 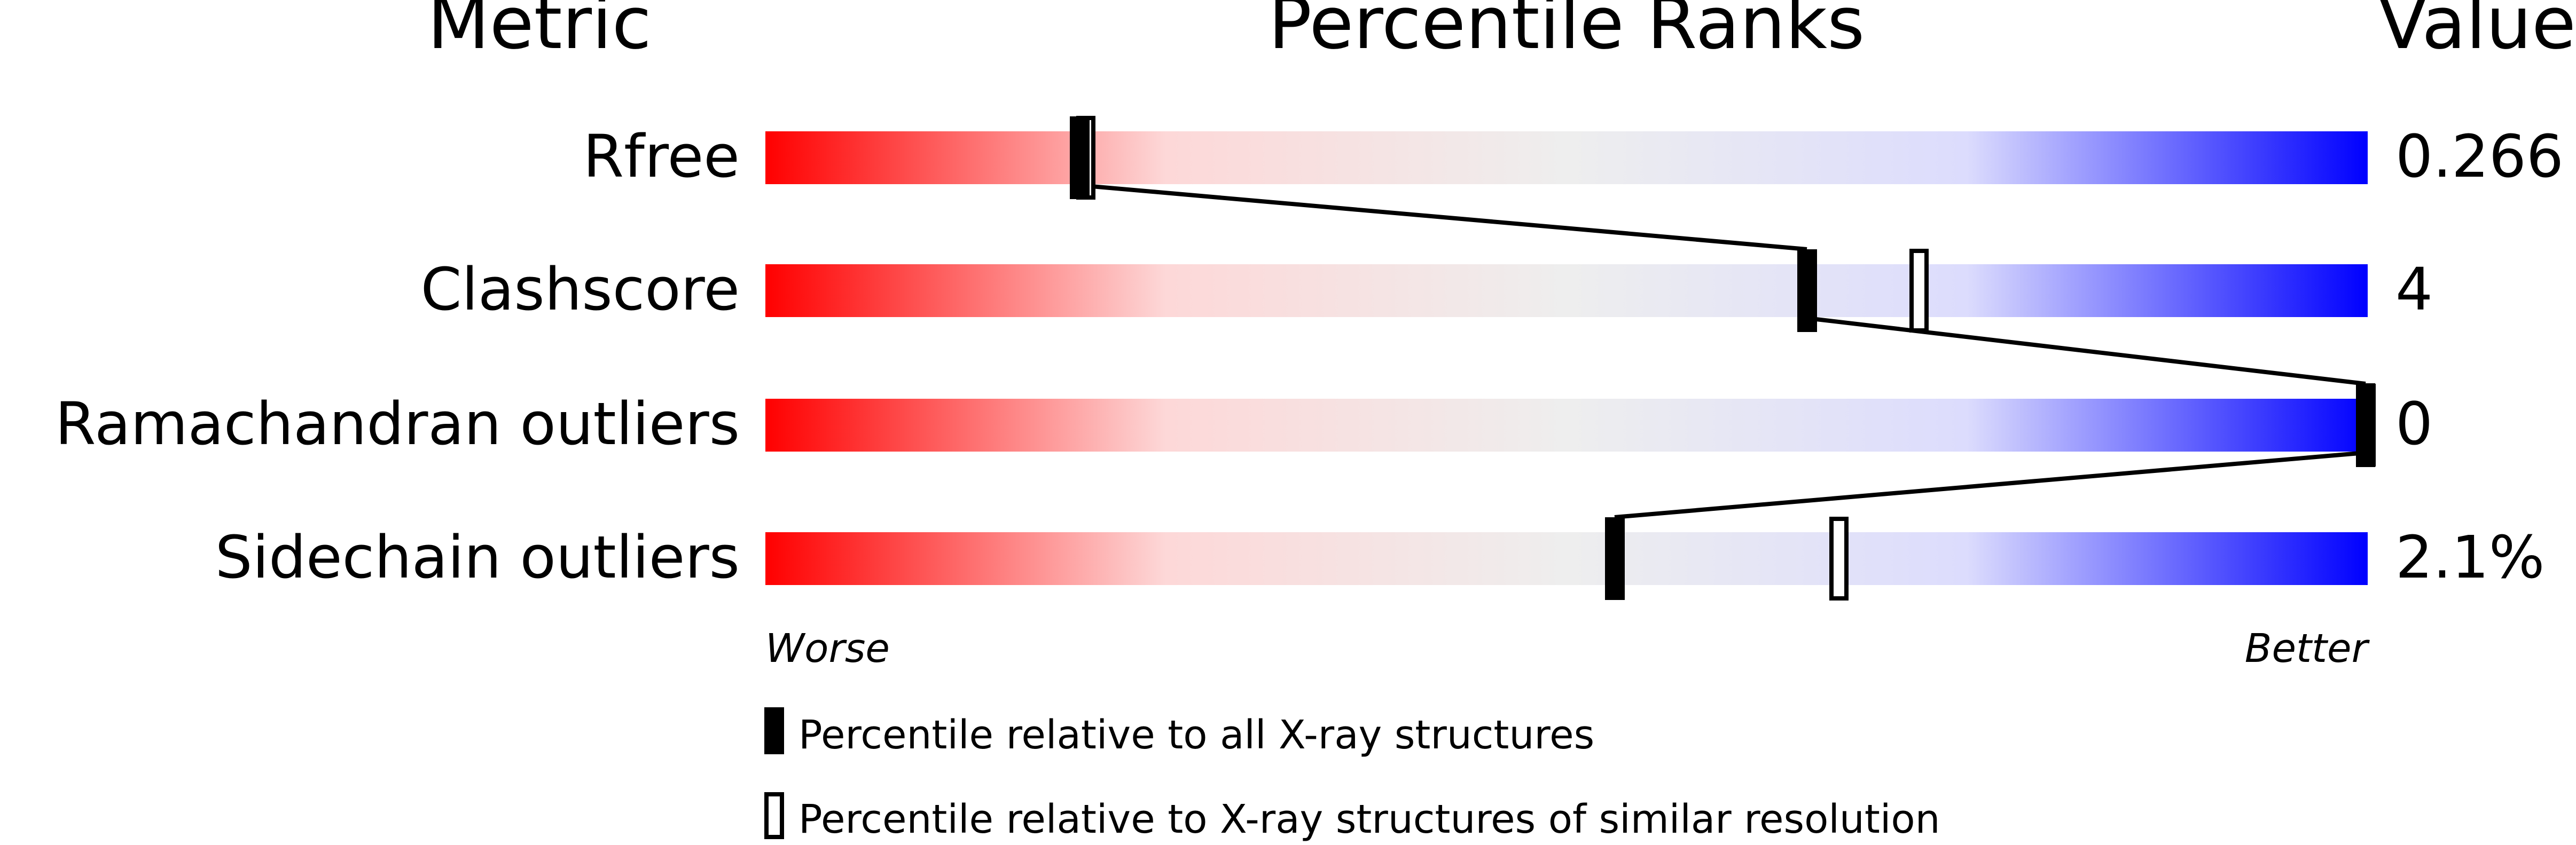 I want to click on header-metric: Metric, so click(x=539, y=32).